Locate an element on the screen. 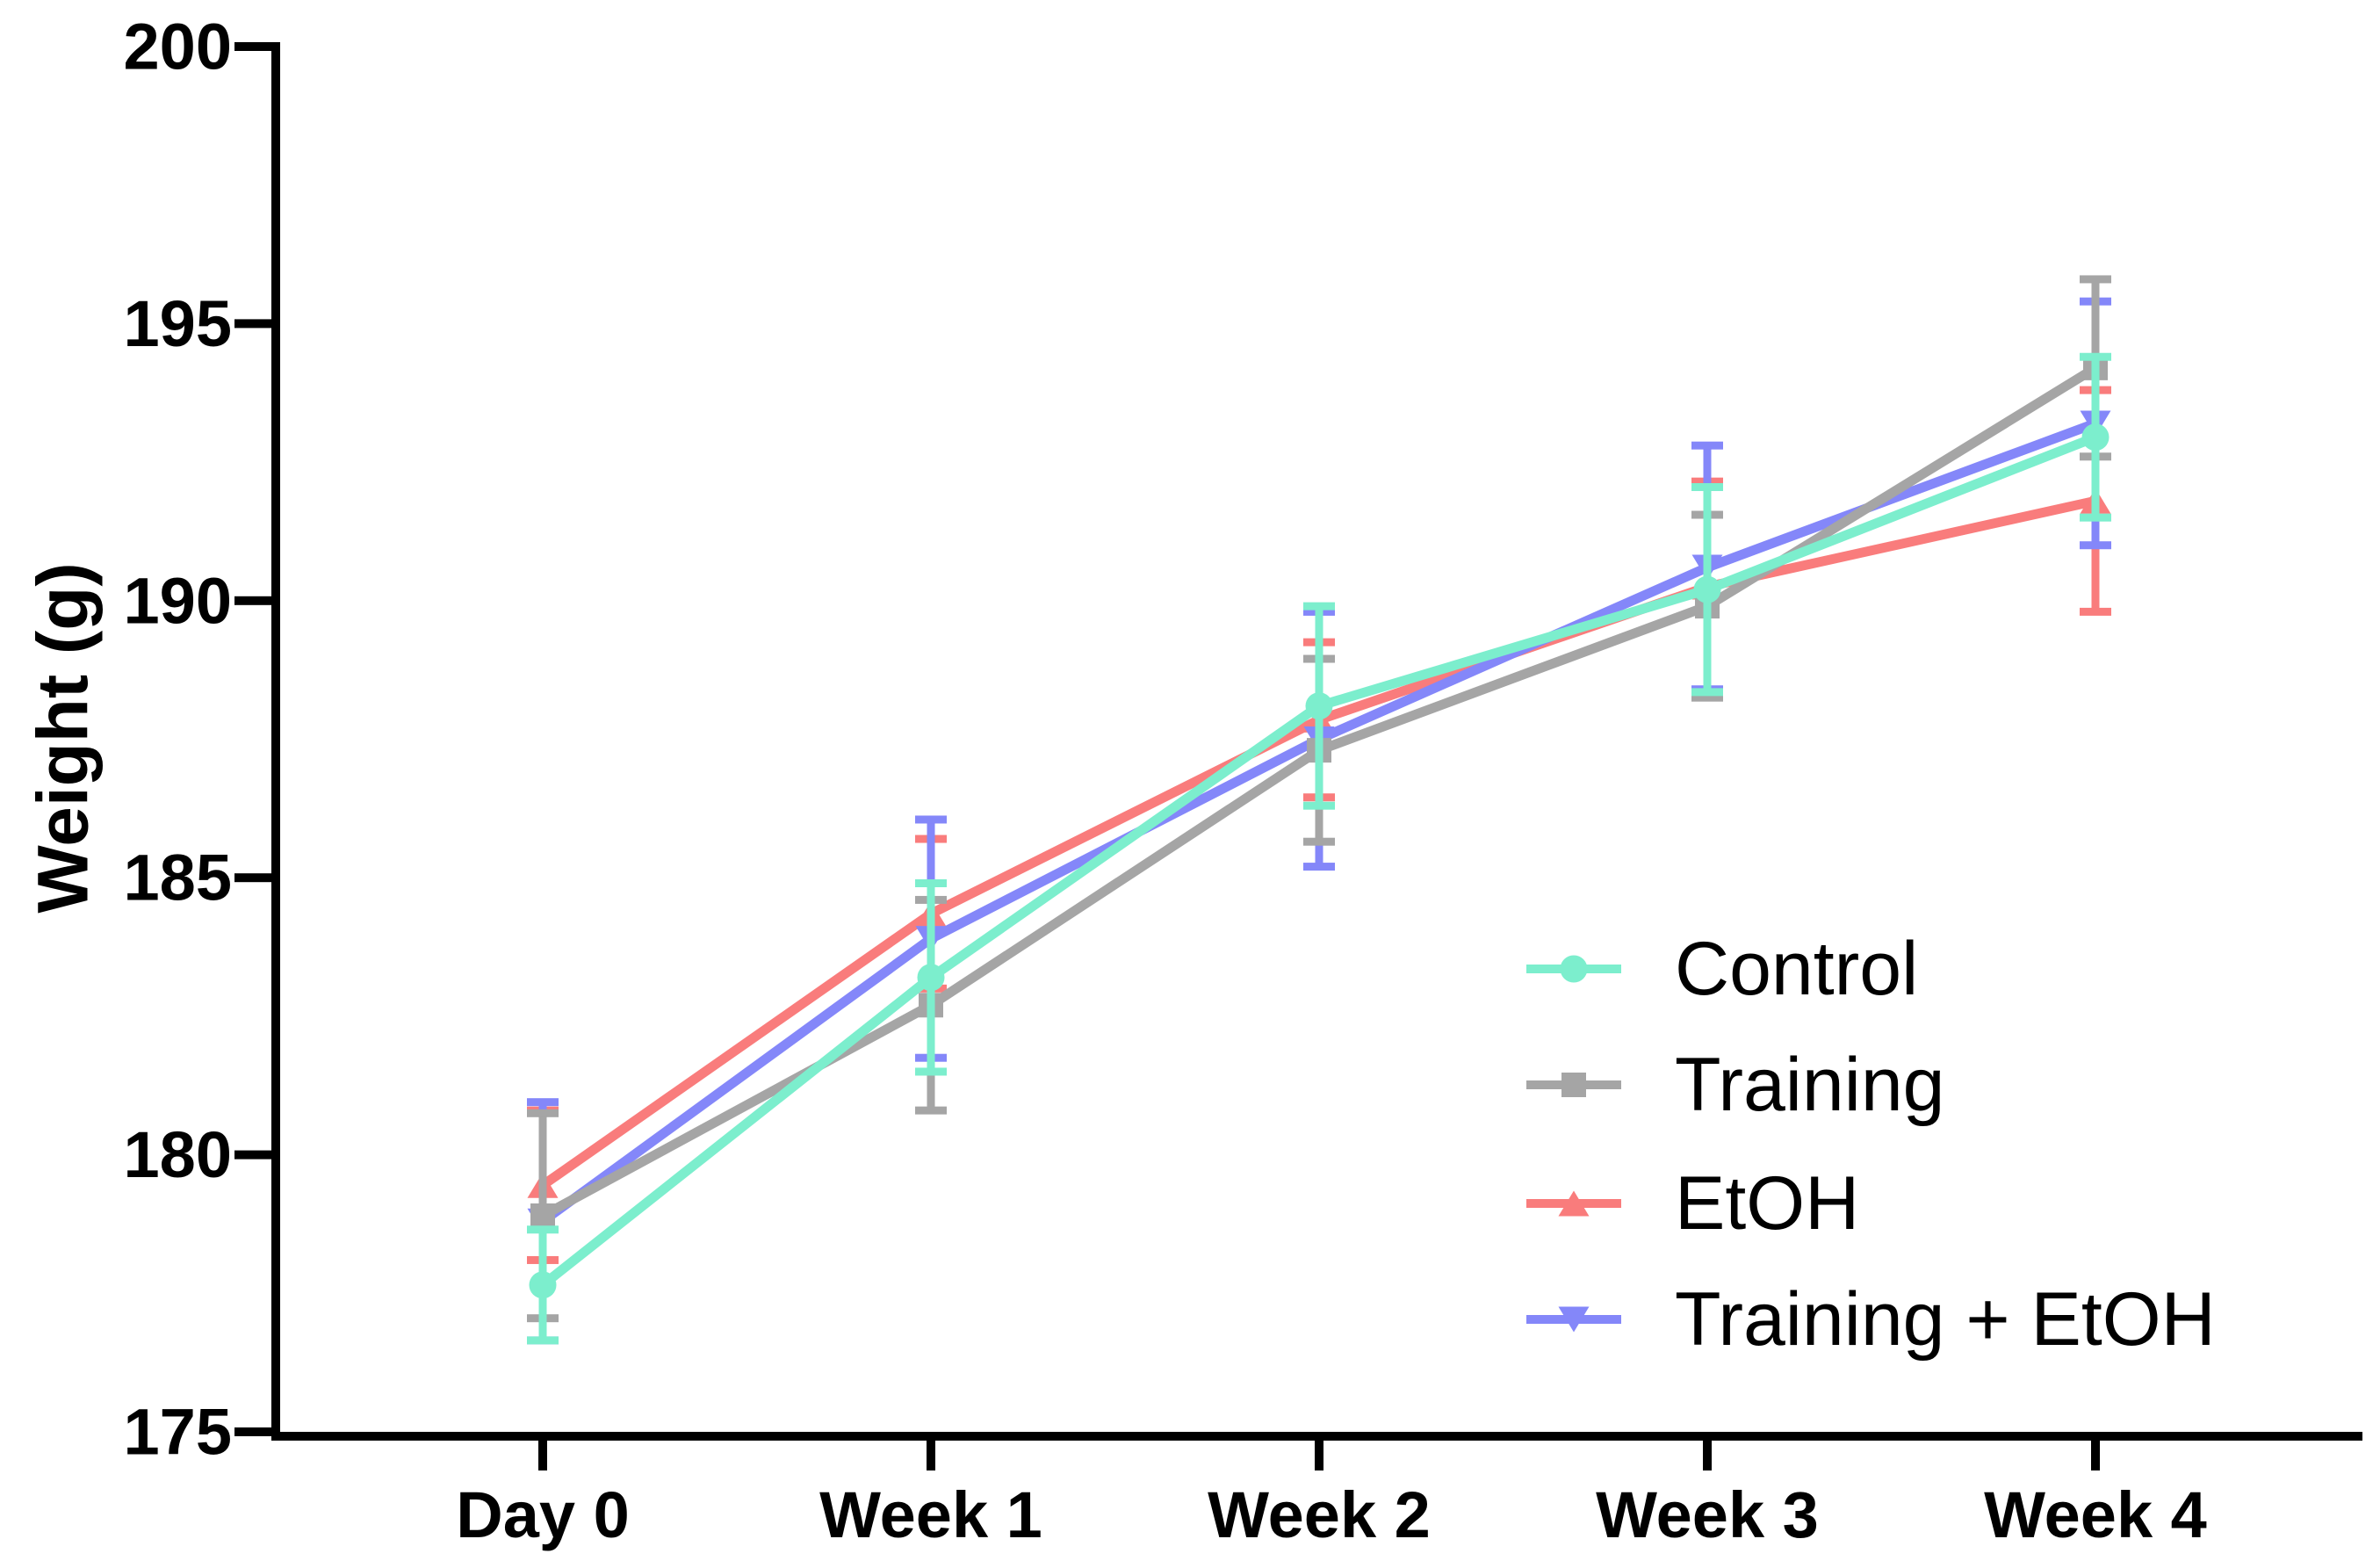 This screenshot has width=2380, height=1568. y-tick-label: 195 is located at coordinates (178, 324).